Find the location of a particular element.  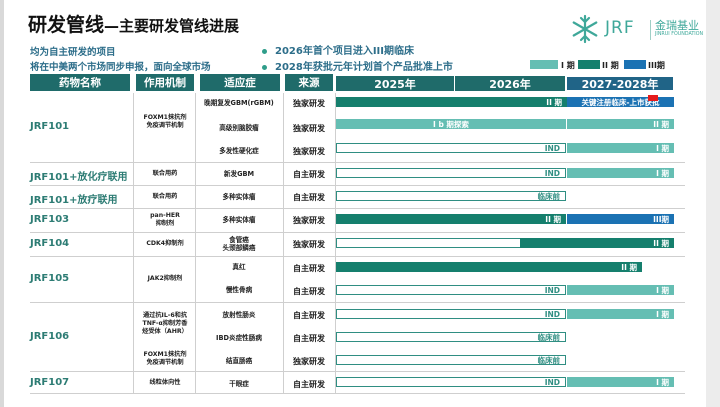

page-title: 研发管线—主要研发管线进展 is located at coordinates (133, 25).